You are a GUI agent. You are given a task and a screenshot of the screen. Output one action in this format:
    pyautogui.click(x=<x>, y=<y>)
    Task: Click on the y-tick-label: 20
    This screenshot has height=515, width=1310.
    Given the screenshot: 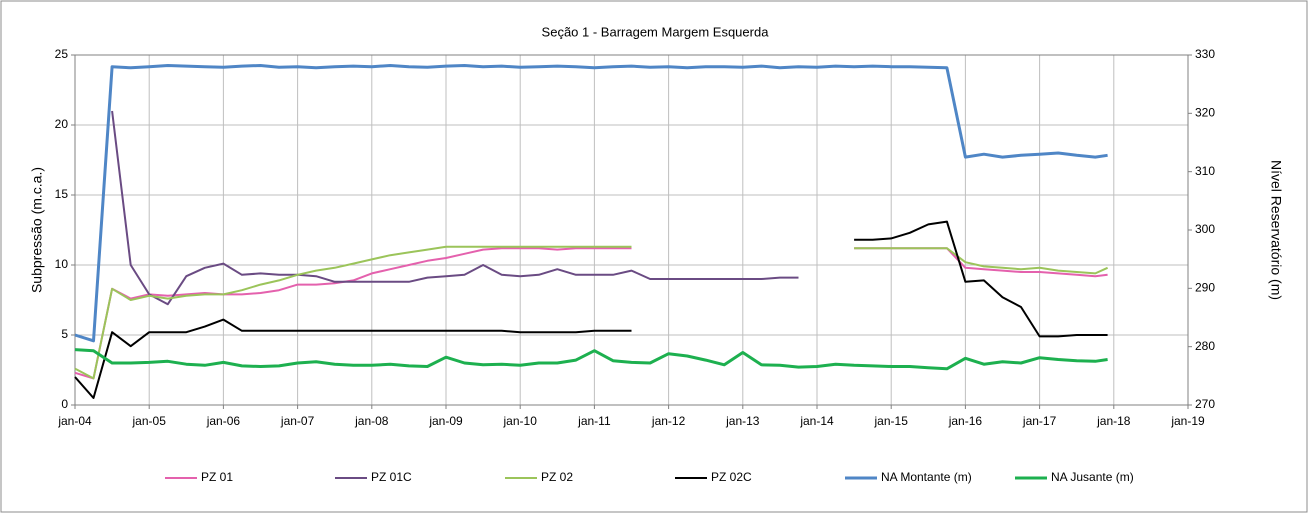 What is the action you would take?
    pyautogui.click(x=62, y=124)
    